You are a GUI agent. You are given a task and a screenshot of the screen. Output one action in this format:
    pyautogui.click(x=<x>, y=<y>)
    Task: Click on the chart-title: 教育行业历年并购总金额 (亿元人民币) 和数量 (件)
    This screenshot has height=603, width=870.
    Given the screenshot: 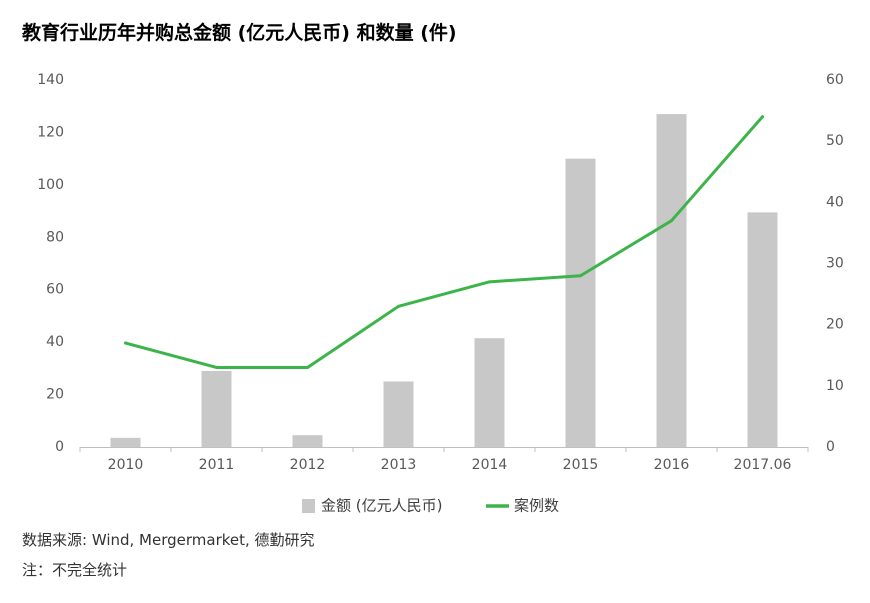 What is the action you would take?
    pyautogui.click(x=239, y=33)
    